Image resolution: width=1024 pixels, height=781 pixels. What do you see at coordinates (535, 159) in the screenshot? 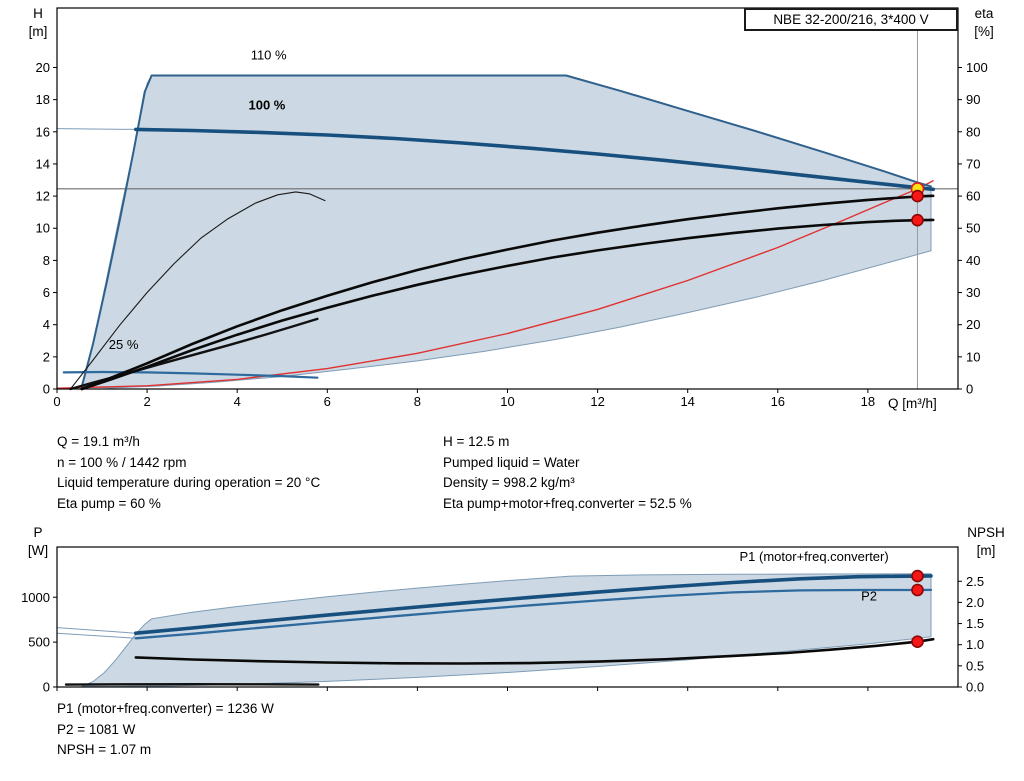
I see `speed-100-curve` at bounding box center [535, 159].